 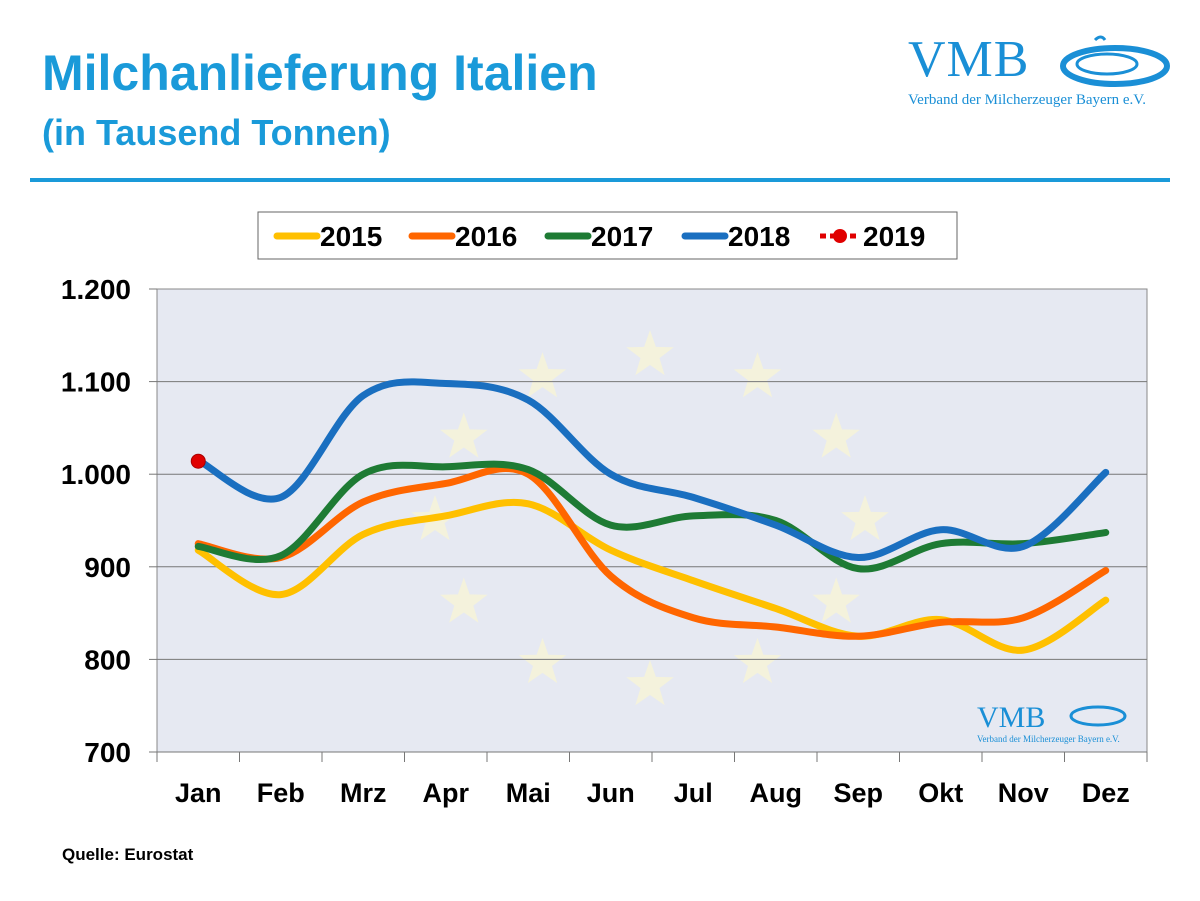 I want to click on y-tick-label: 700, so click(x=107, y=752).